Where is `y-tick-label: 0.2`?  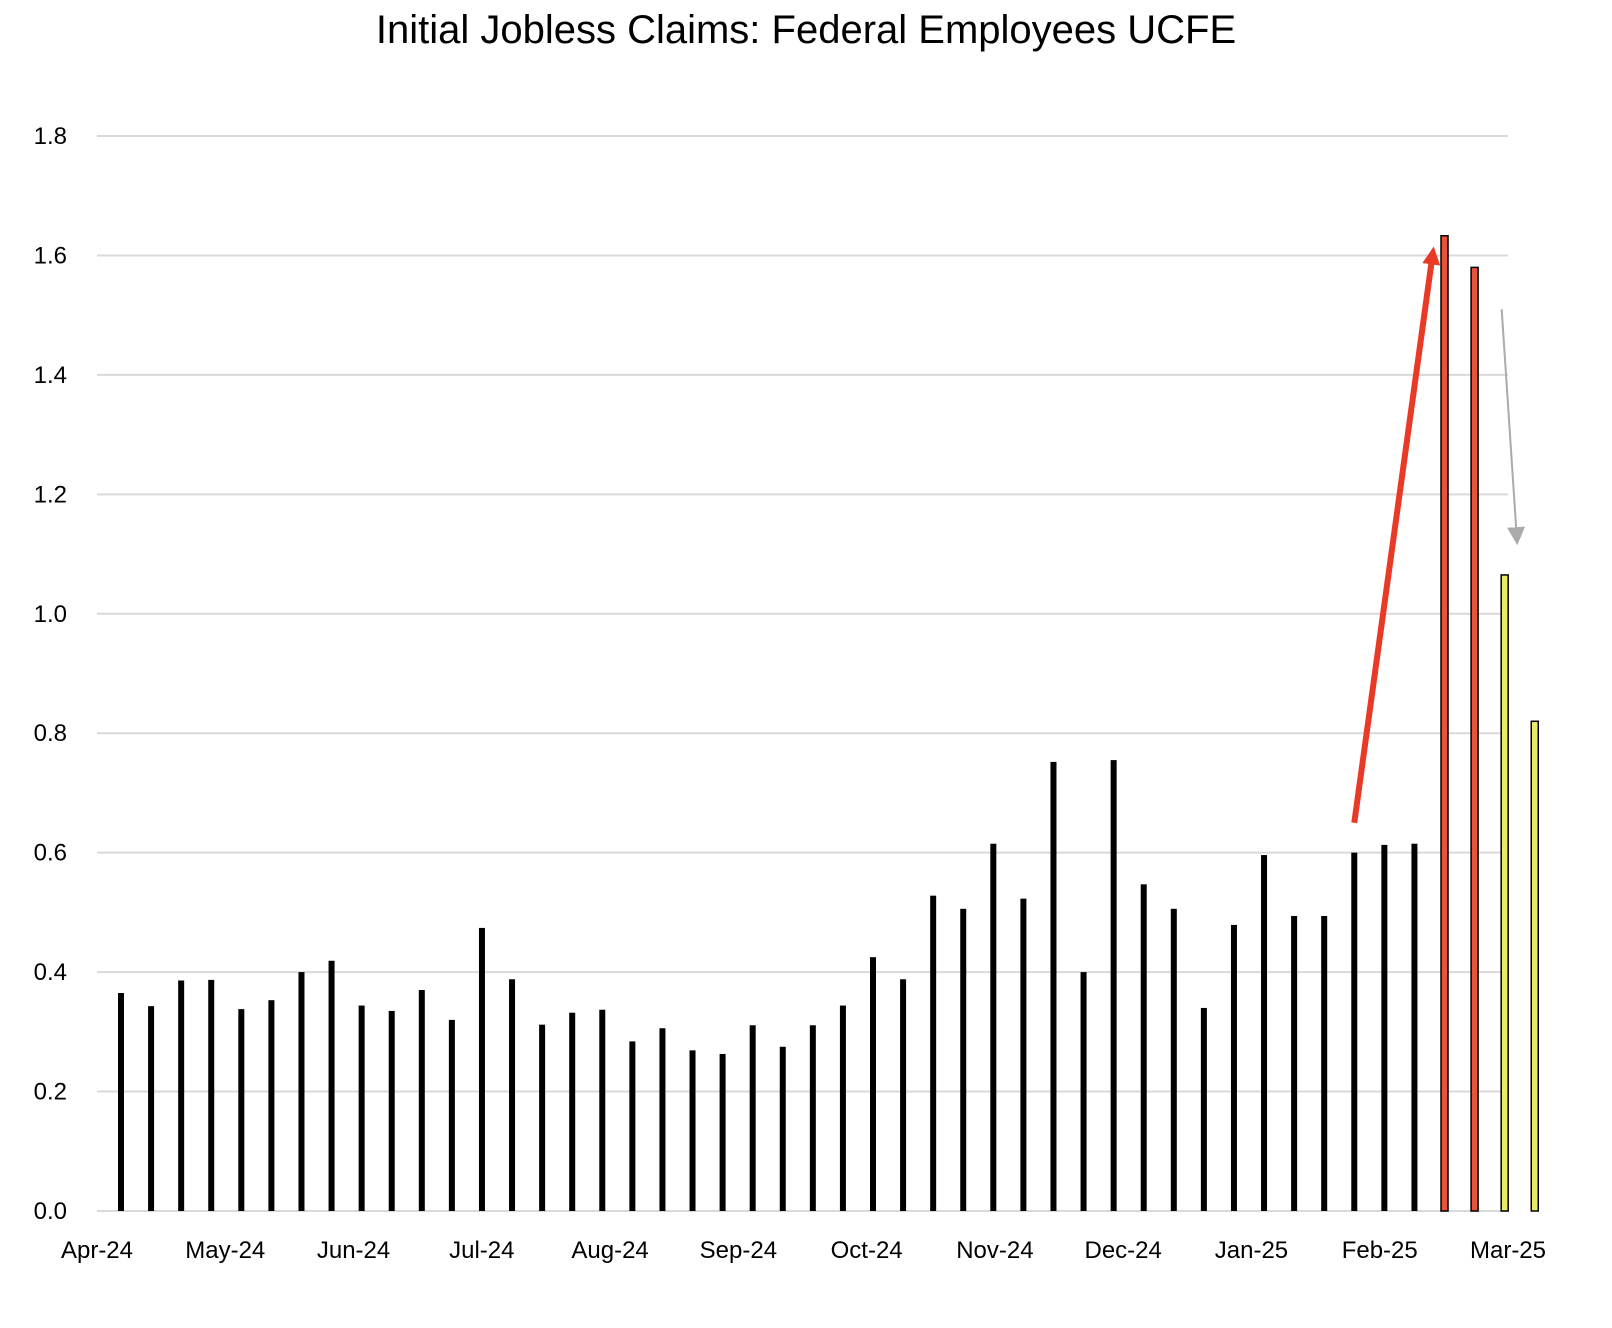
y-tick-label: 0.2 is located at coordinates (50, 1092).